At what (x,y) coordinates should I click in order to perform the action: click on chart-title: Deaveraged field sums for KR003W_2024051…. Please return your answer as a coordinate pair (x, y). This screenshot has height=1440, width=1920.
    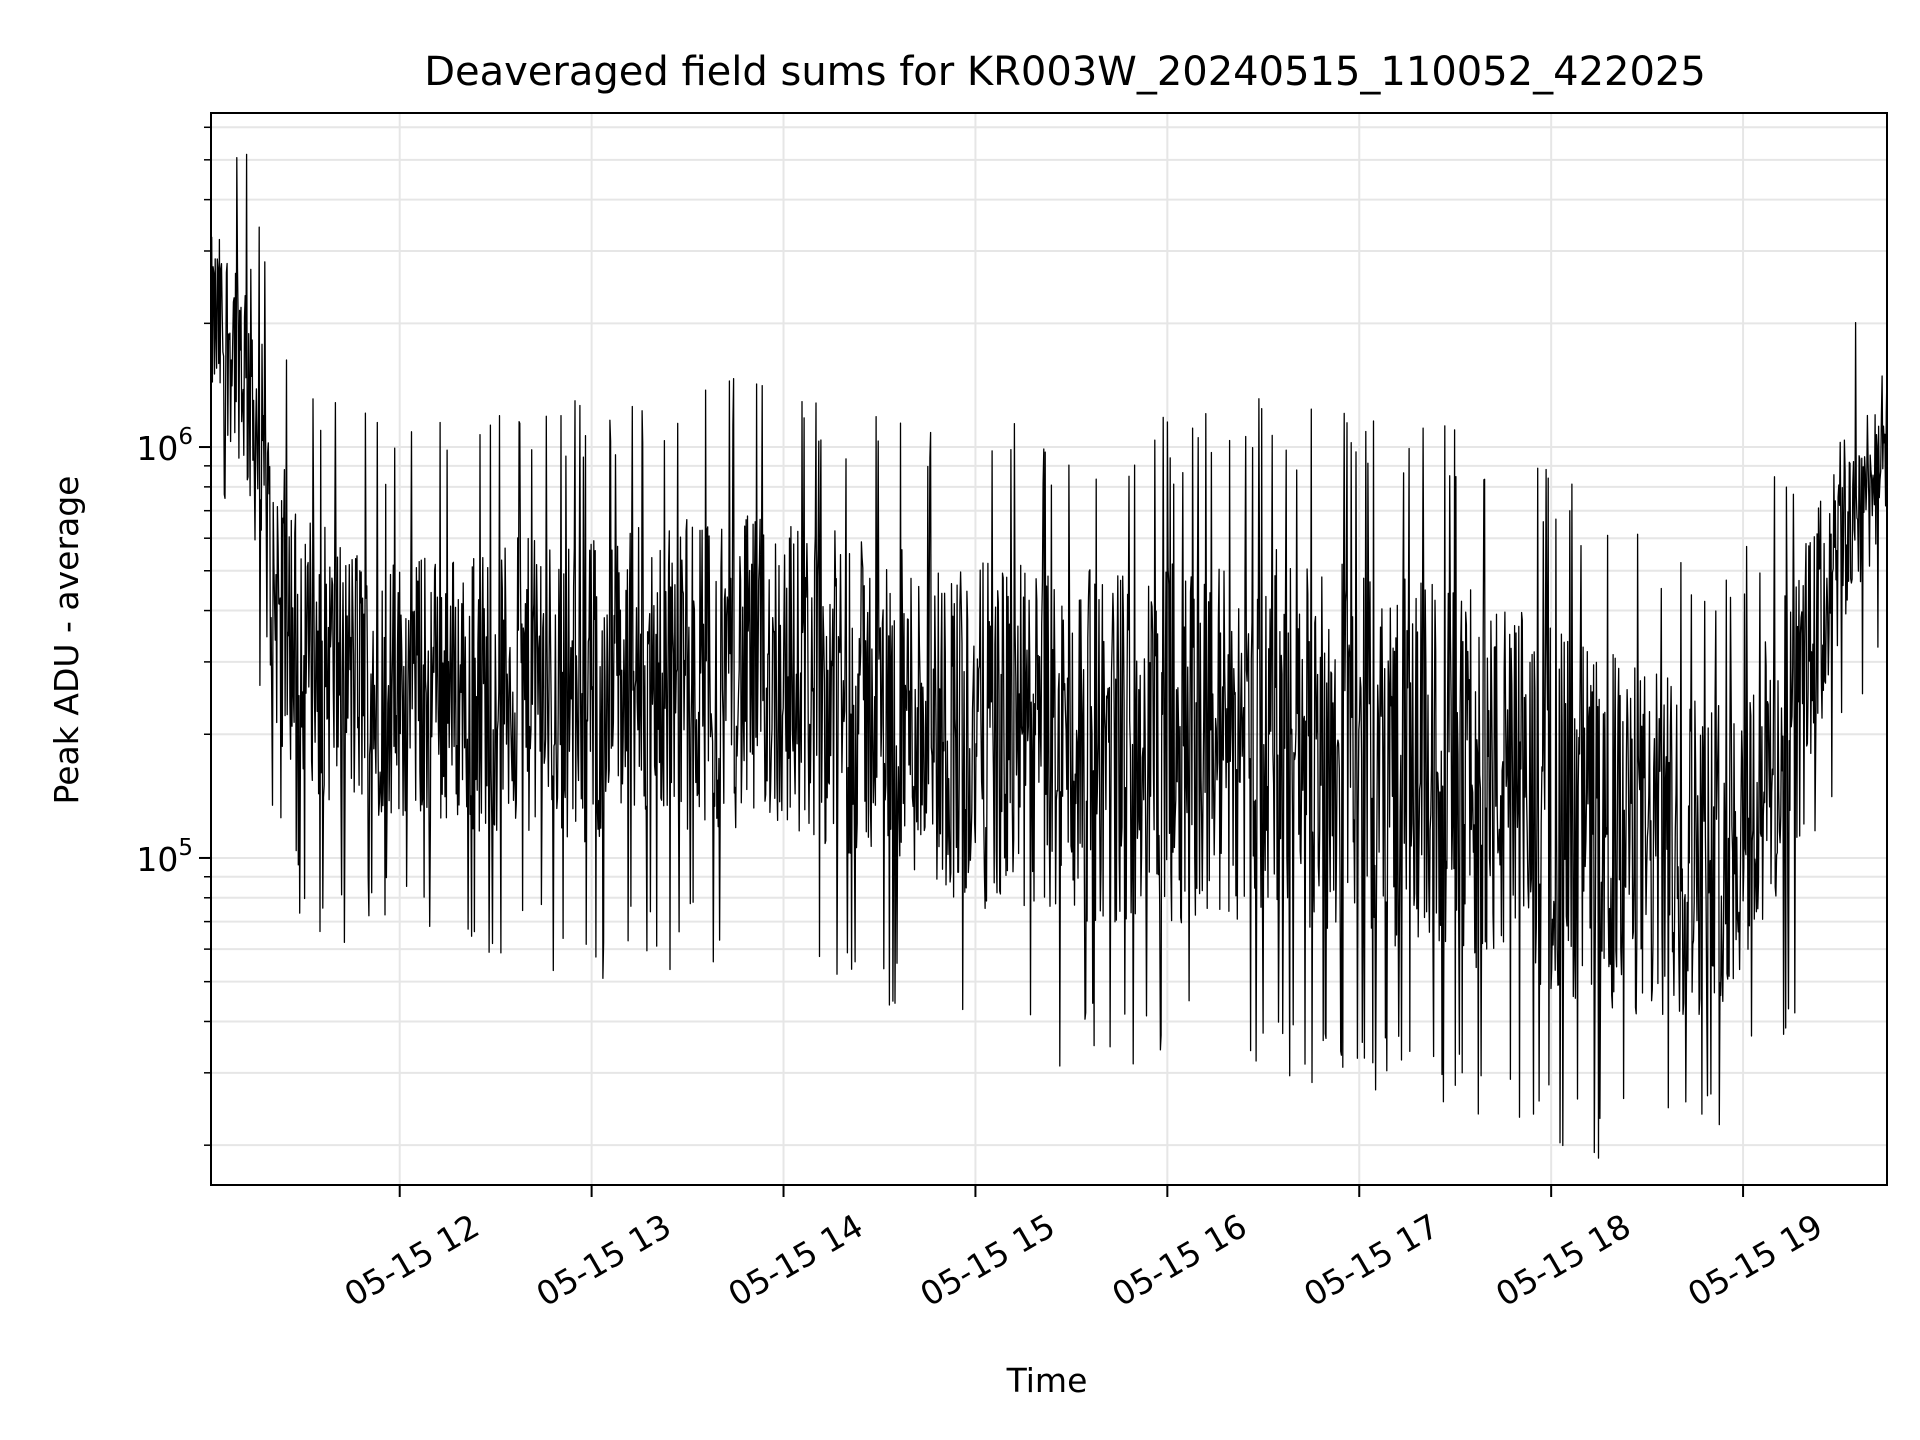
    Looking at the image, I should click on (1065, 72).